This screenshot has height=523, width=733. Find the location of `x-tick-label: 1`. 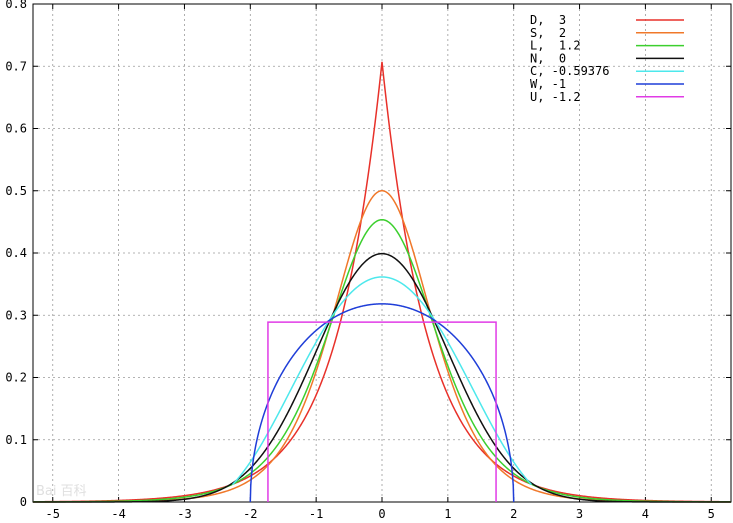

x-tick-label: 1 is located at coordinates (447, 514).